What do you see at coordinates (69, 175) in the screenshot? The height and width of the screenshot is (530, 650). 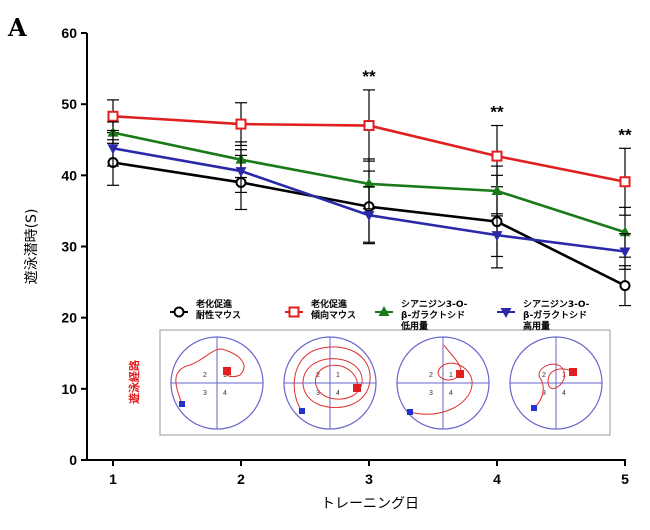 I see `y-tick-label: 40` at bounding box center [69, 175].